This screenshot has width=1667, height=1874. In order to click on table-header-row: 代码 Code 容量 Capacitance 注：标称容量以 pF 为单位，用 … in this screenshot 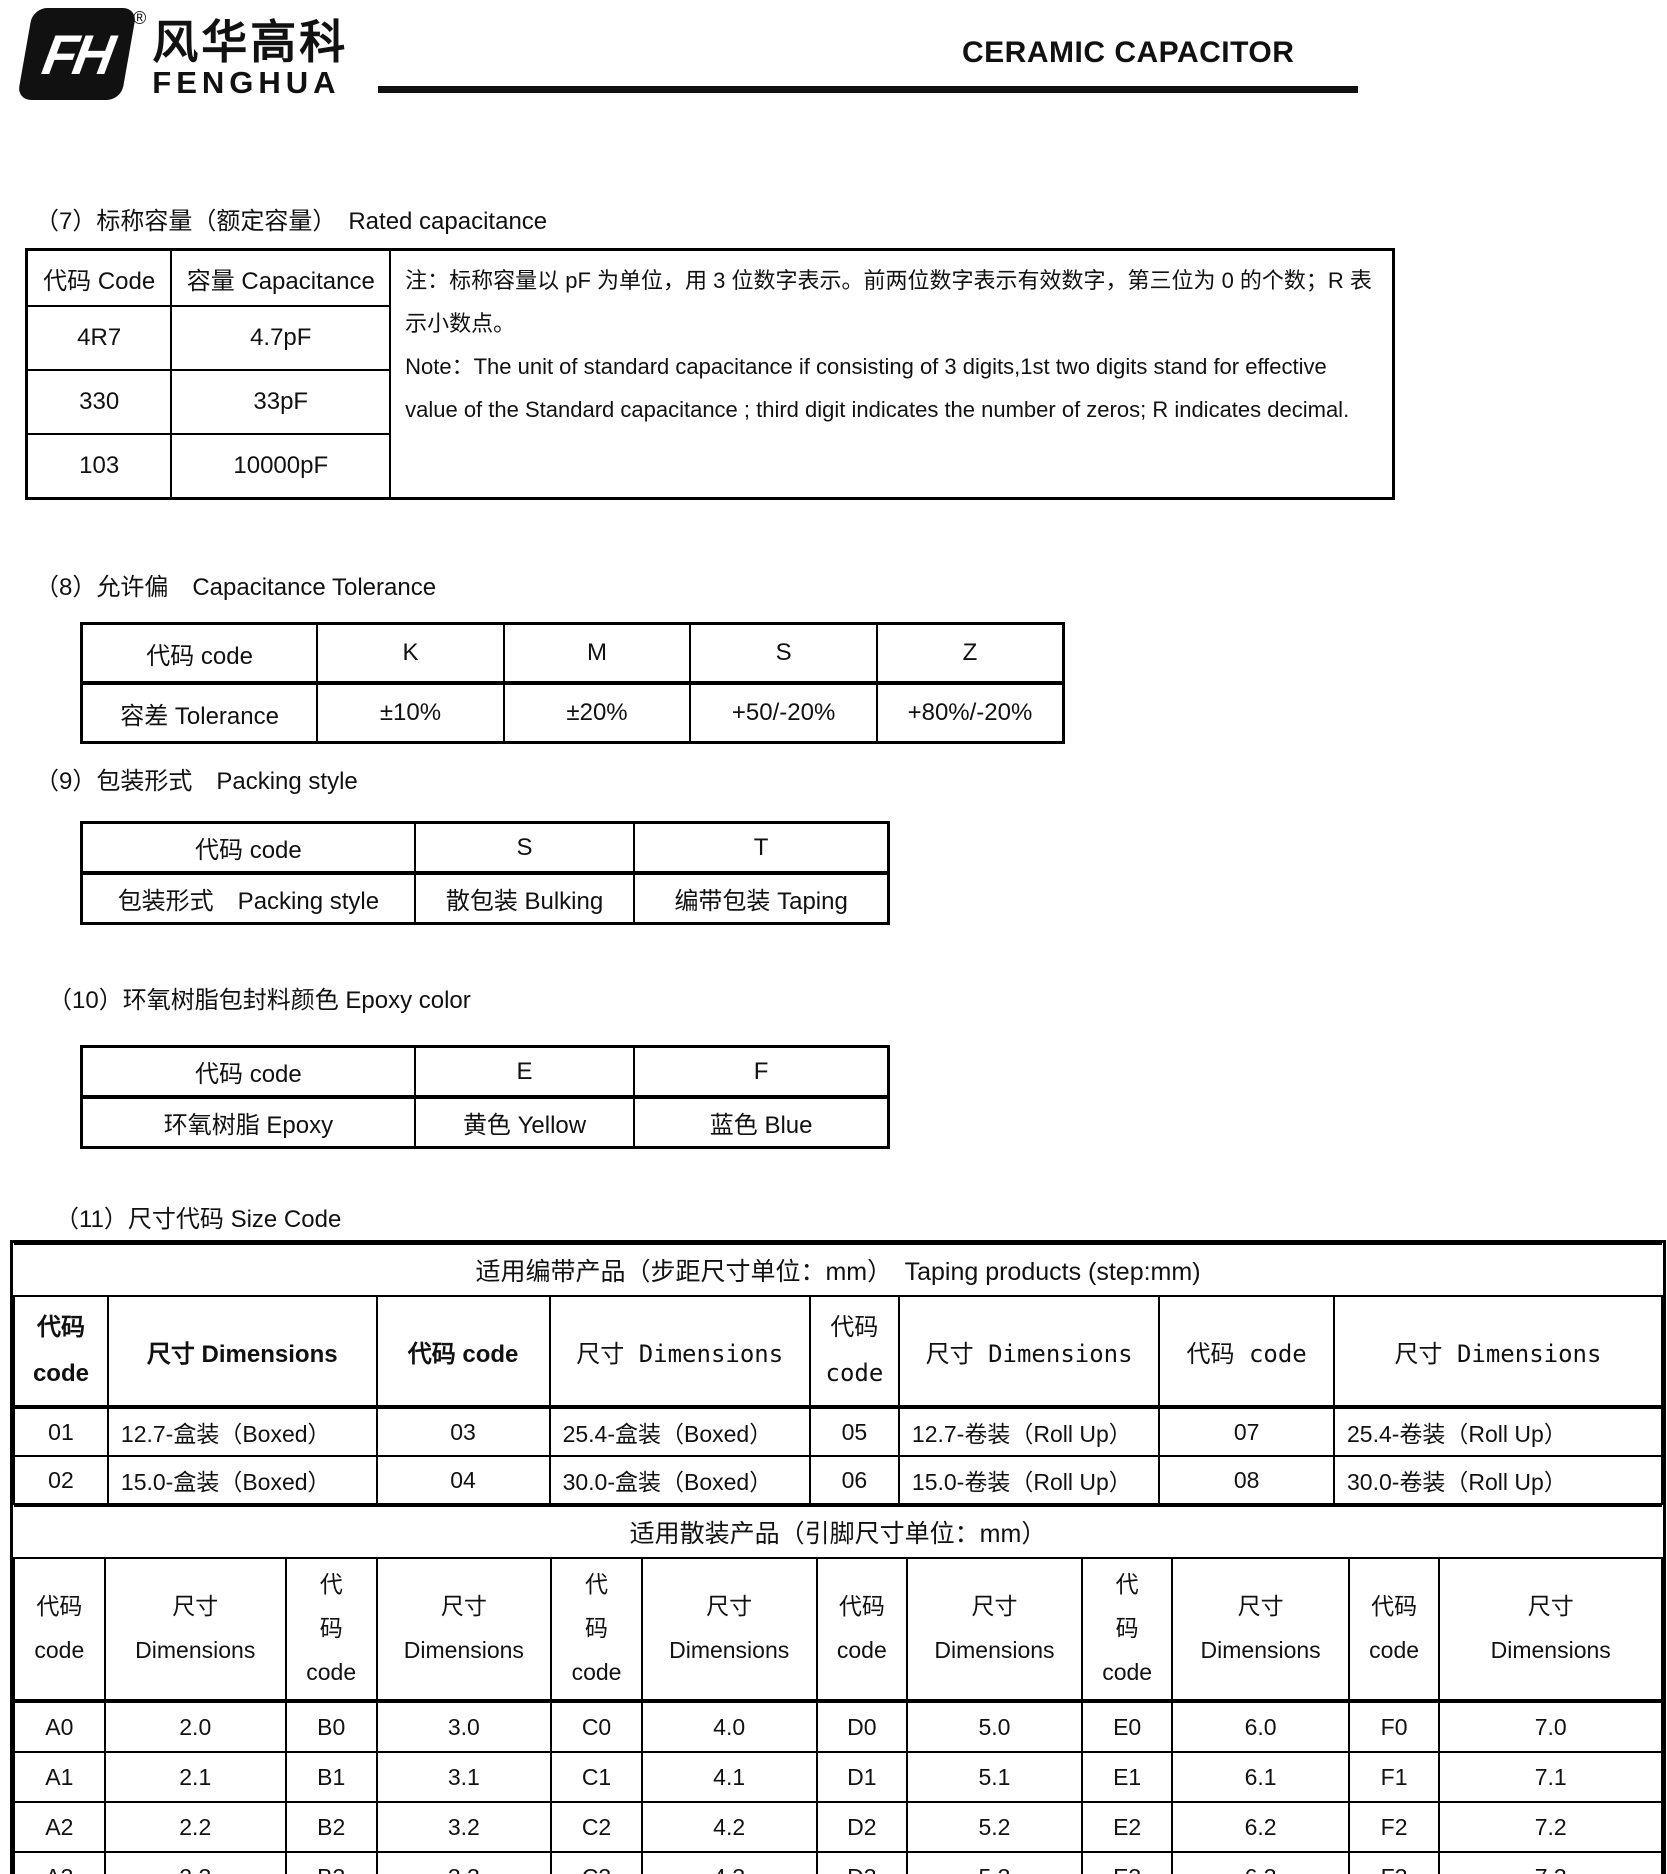, I will do `click(710, 374)`.